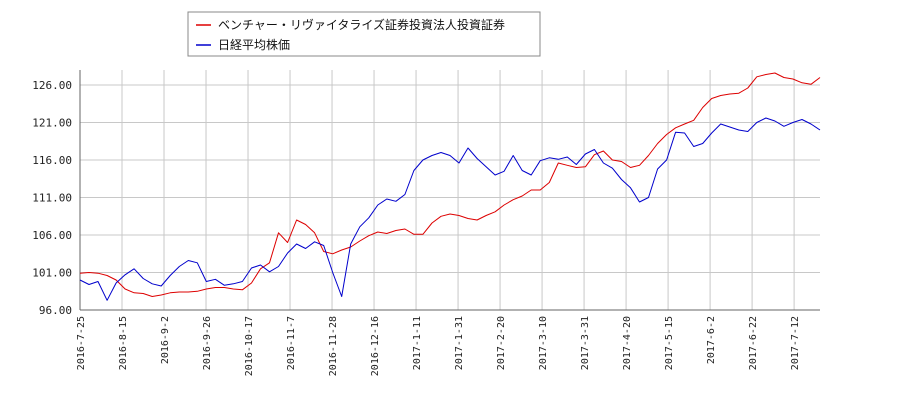 The width and height of the screenshot is (900, 400). I want to click on x-tick-label: 2016-12-16, so click(375, 346).